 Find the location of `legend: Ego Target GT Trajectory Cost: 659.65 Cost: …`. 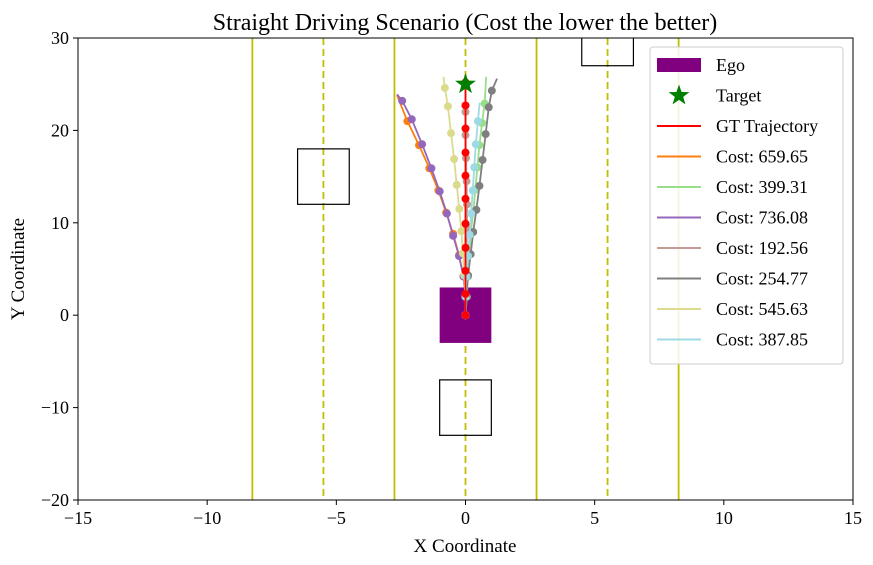

legend: Ego Target GT Trajectory Cost: 659.65 Cost: … is located at coordinates (746, 205).